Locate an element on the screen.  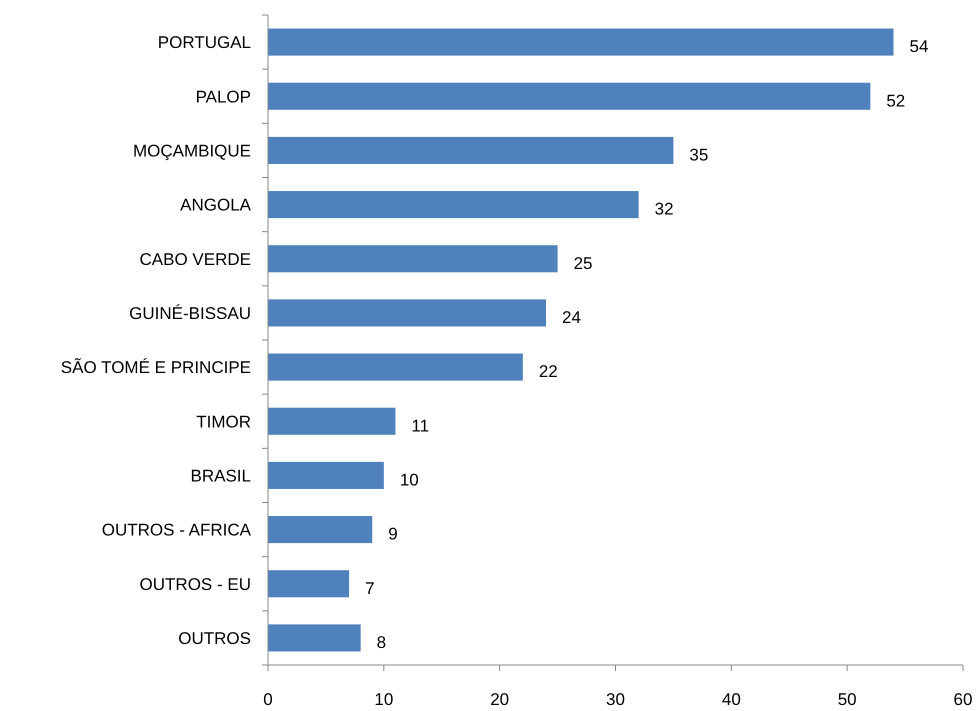
y-tick-label: OUTROS - EU is located at coordinates (195, 584).